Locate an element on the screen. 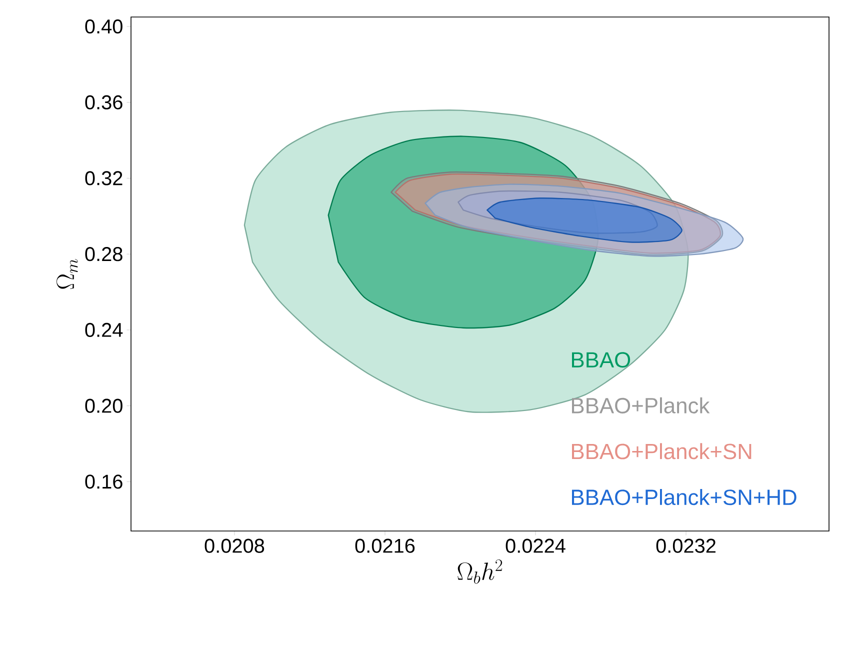  y-tick-label: 0.40 is located at coordinates (103, 26).